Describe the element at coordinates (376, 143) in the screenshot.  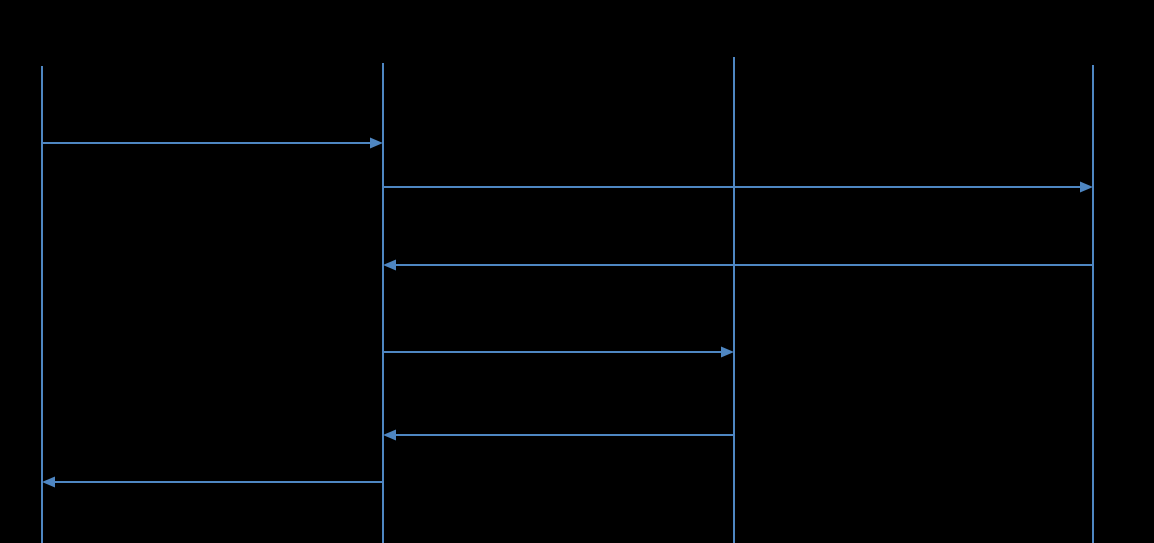
I see `message-1-arrowhead-right-icon` at that location.